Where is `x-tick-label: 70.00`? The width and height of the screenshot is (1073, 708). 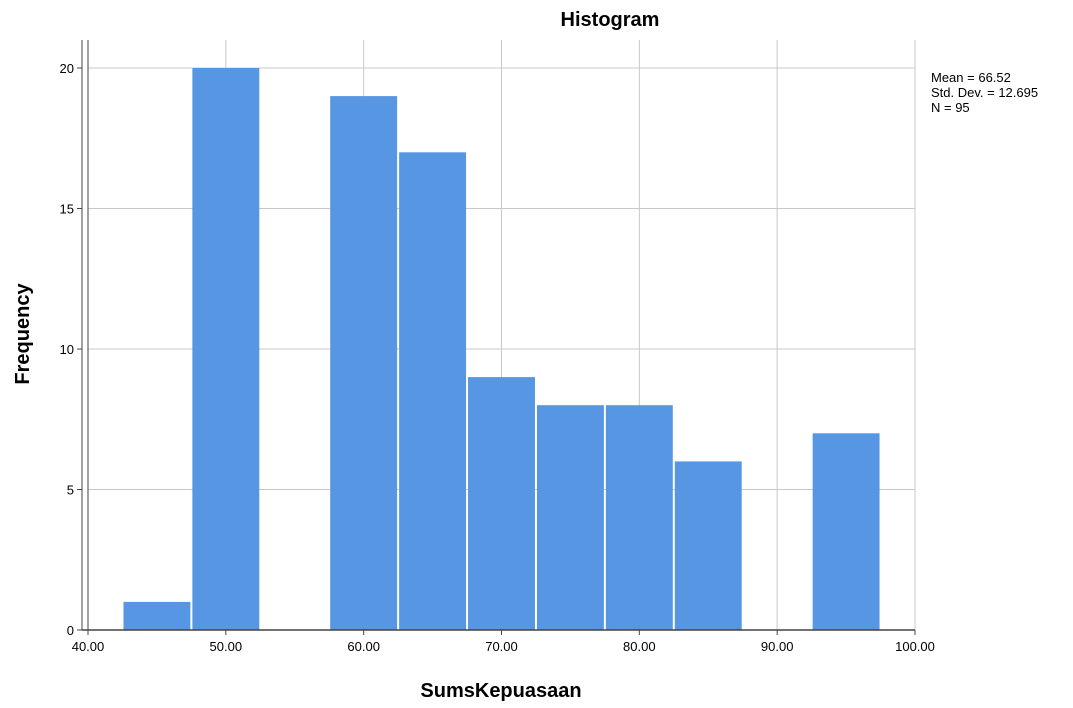 x-tick-label: 70.00 is located at coordinates (501, 646).